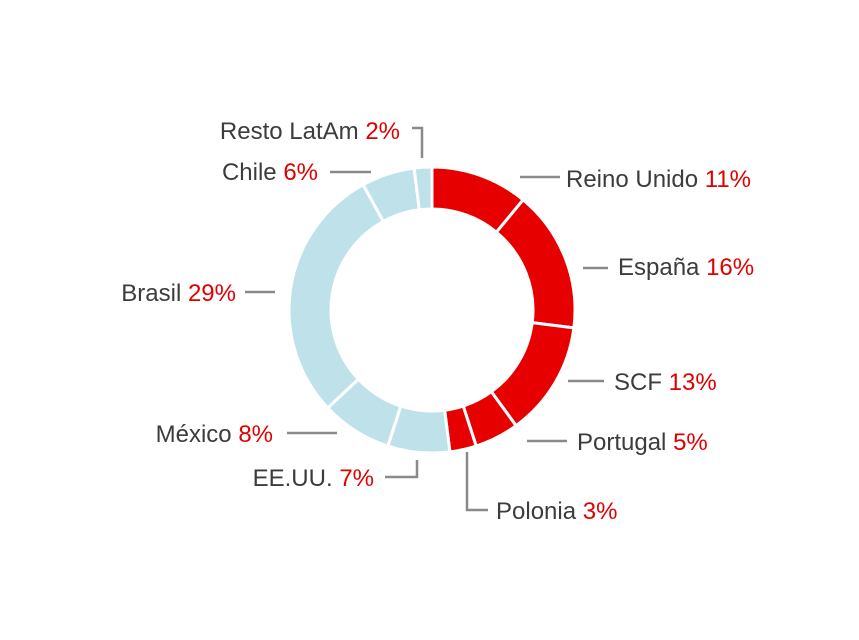 The image size is (859, 640). What do you see at coordinates (270, 172) in the screenshot?
I see `label-chile: Chile 6%` at bounding box center [270, 172].